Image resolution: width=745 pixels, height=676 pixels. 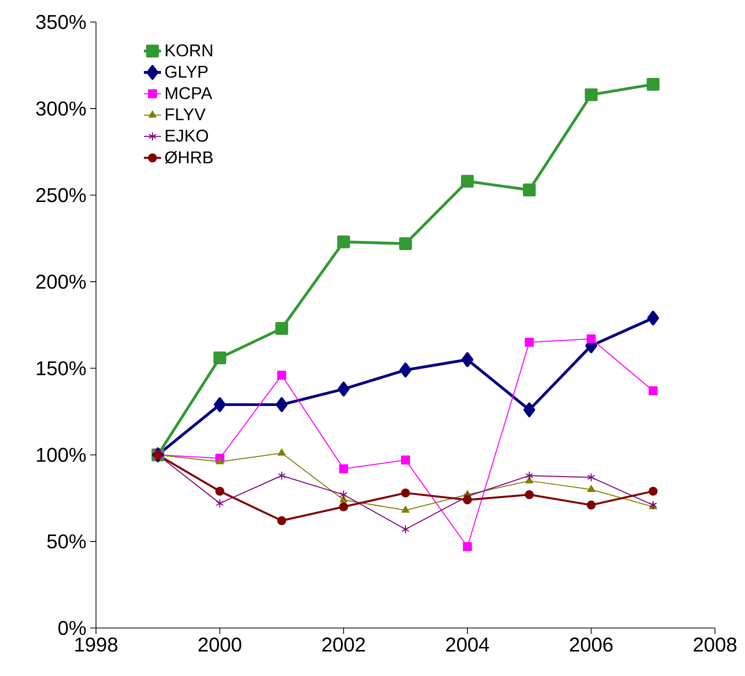 I want to click on x-tick-label: 2004, so click(x=468, y=645).